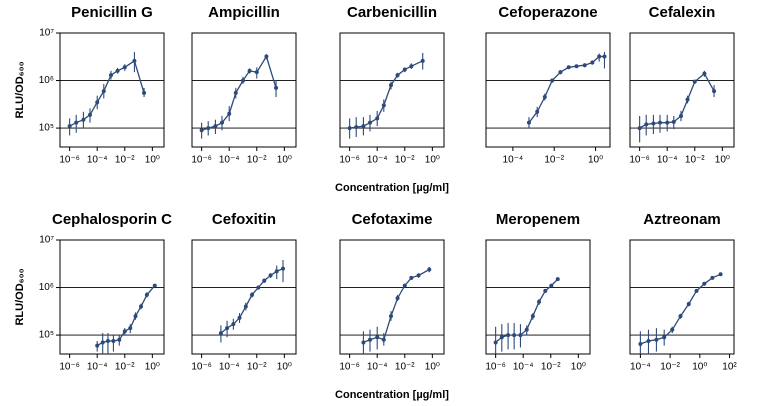 The image size is (778, 406). Describe the element at coordinates (682, 12) in the screenshot. I see `panel-title: Cefalexin` at that location.